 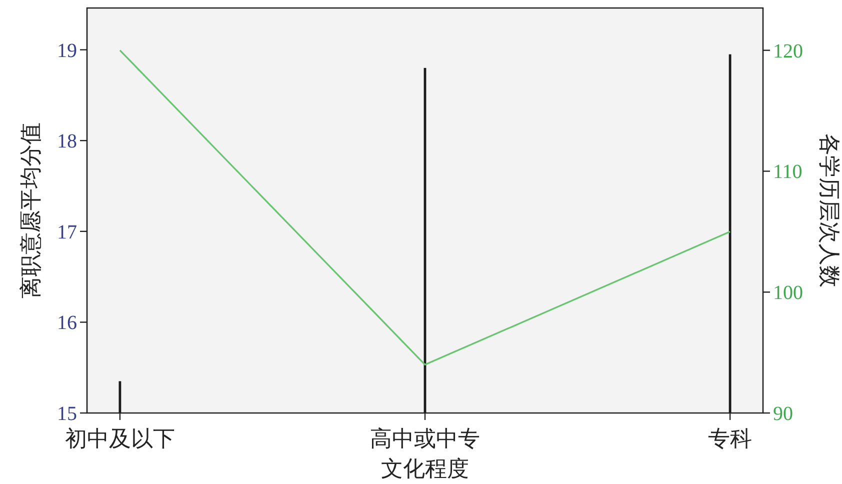 What do you see at coordinates (788, 51) in the screenshot?
I see `y2-tick-label: 120` at bounding box center [788, 51].